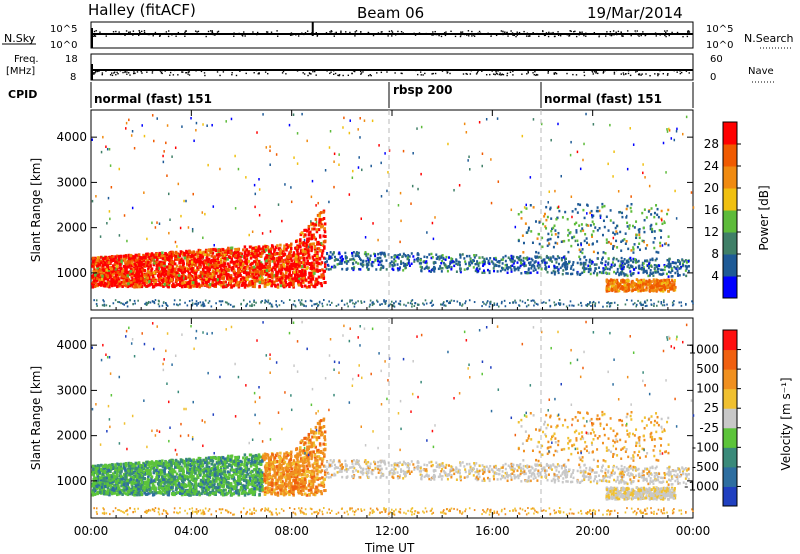 The width and height of the screenshot is (800, 554). Describe the element at coordinates (390, 13) in the screenshot. I see `beam-label: Beam 06` at that location.